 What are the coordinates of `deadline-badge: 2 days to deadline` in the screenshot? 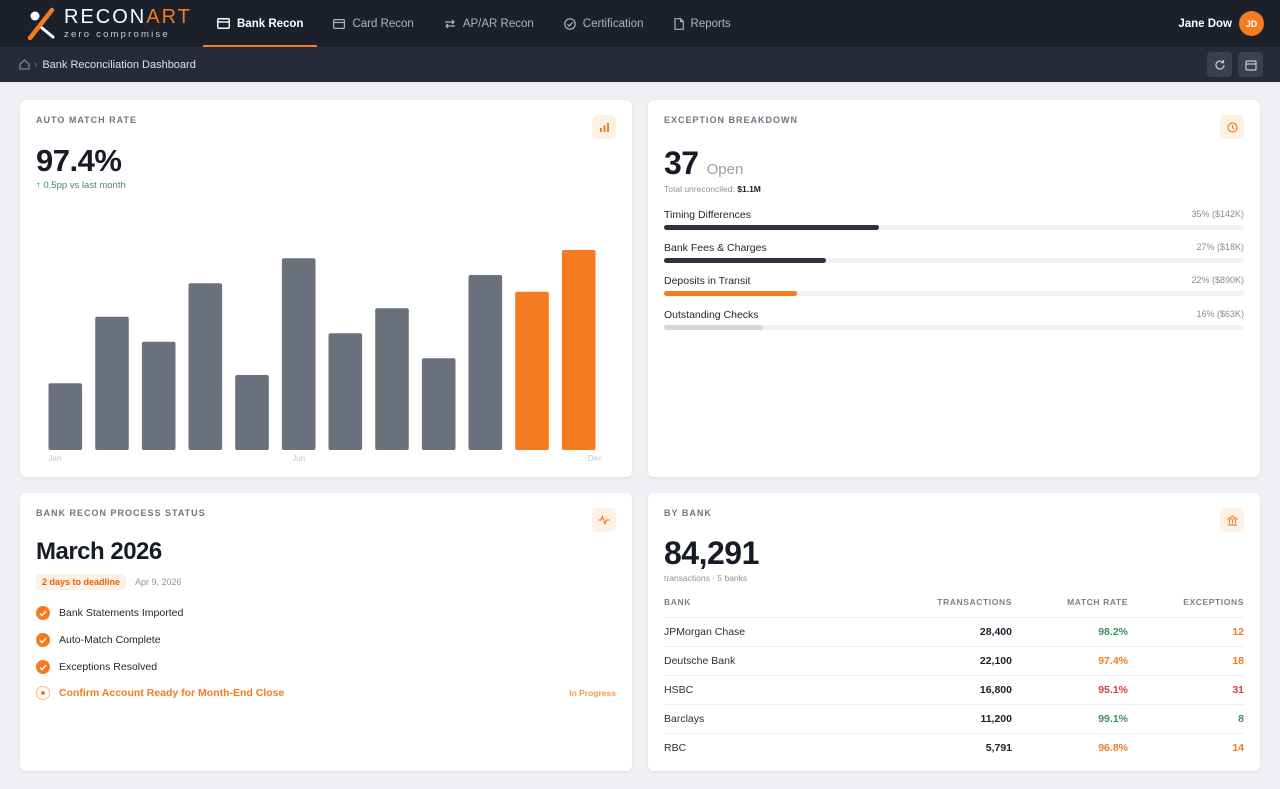 It's located at (81, 582).